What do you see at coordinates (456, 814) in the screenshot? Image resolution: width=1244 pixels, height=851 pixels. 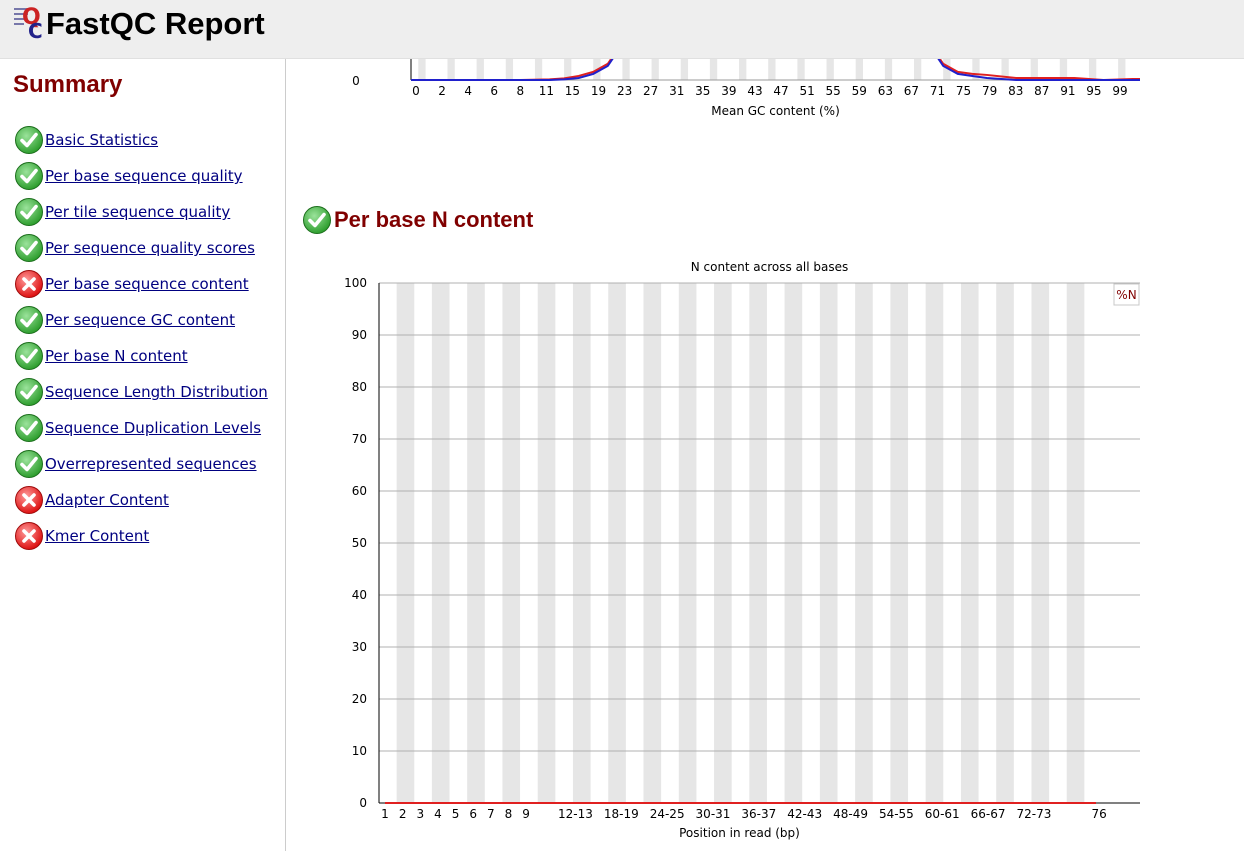 I see `x-tick-label: 5` at bounding box center [456, 814].